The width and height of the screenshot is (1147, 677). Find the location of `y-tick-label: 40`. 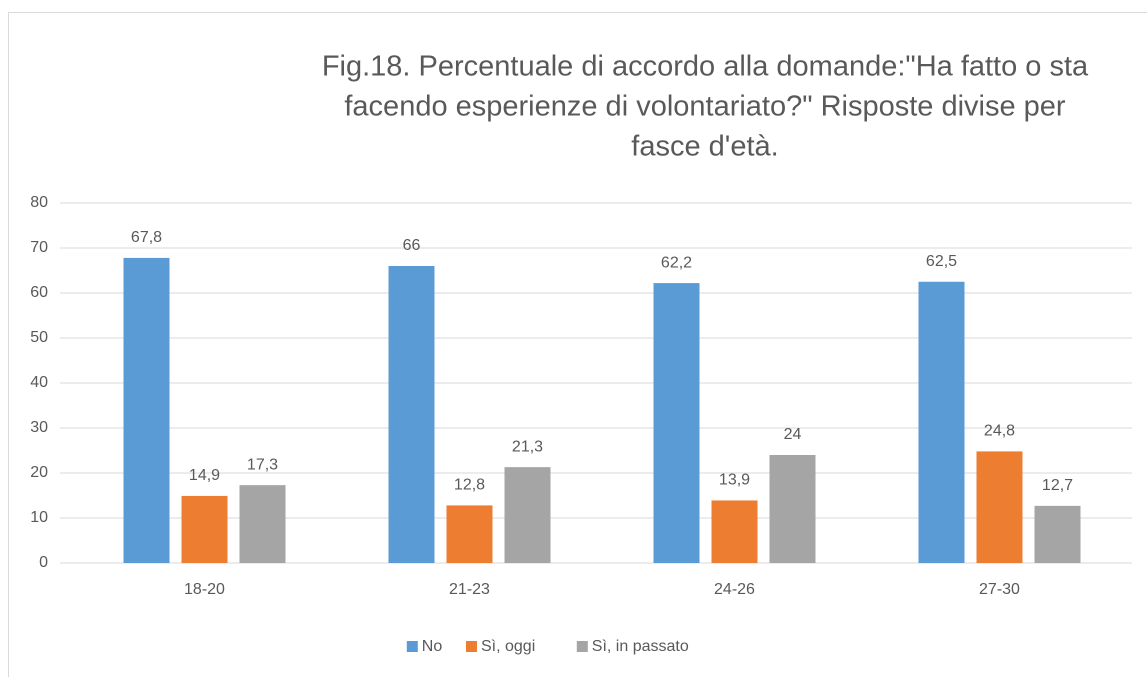

y-tick-label: 40 is located at coordinates (39, 382).